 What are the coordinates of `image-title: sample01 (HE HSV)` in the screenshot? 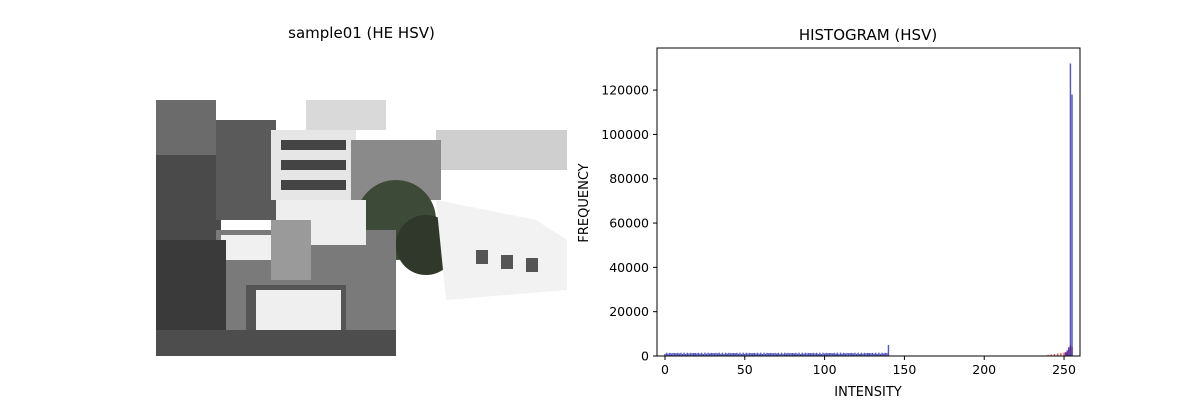 It's located at (361, 33).